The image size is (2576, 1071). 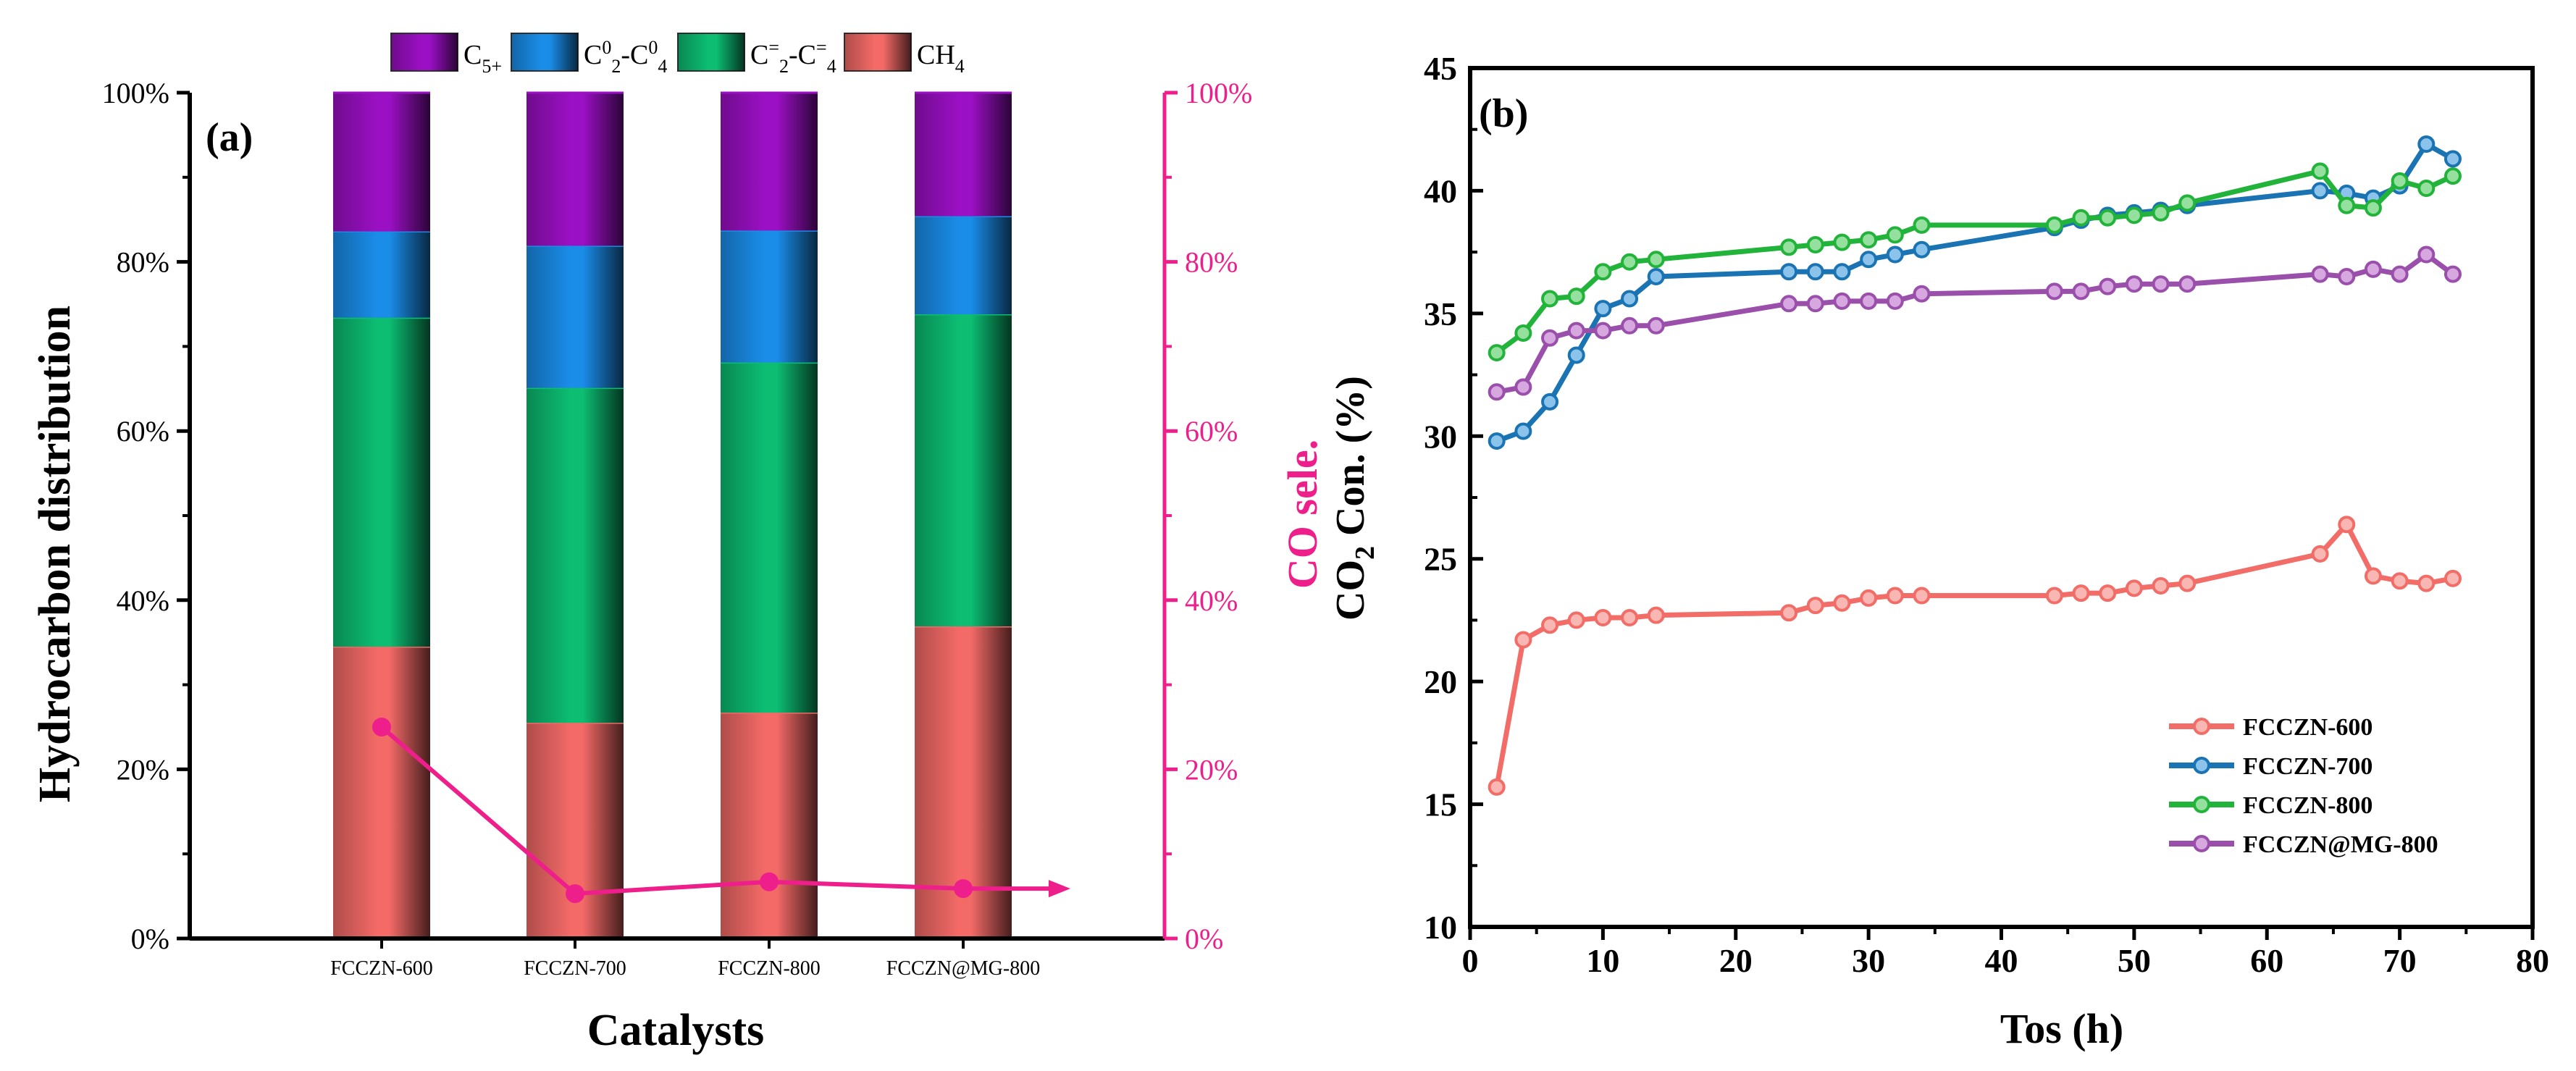 I want to click on bar-shade-fcczn-600-c5, so click(x=381, y=162).